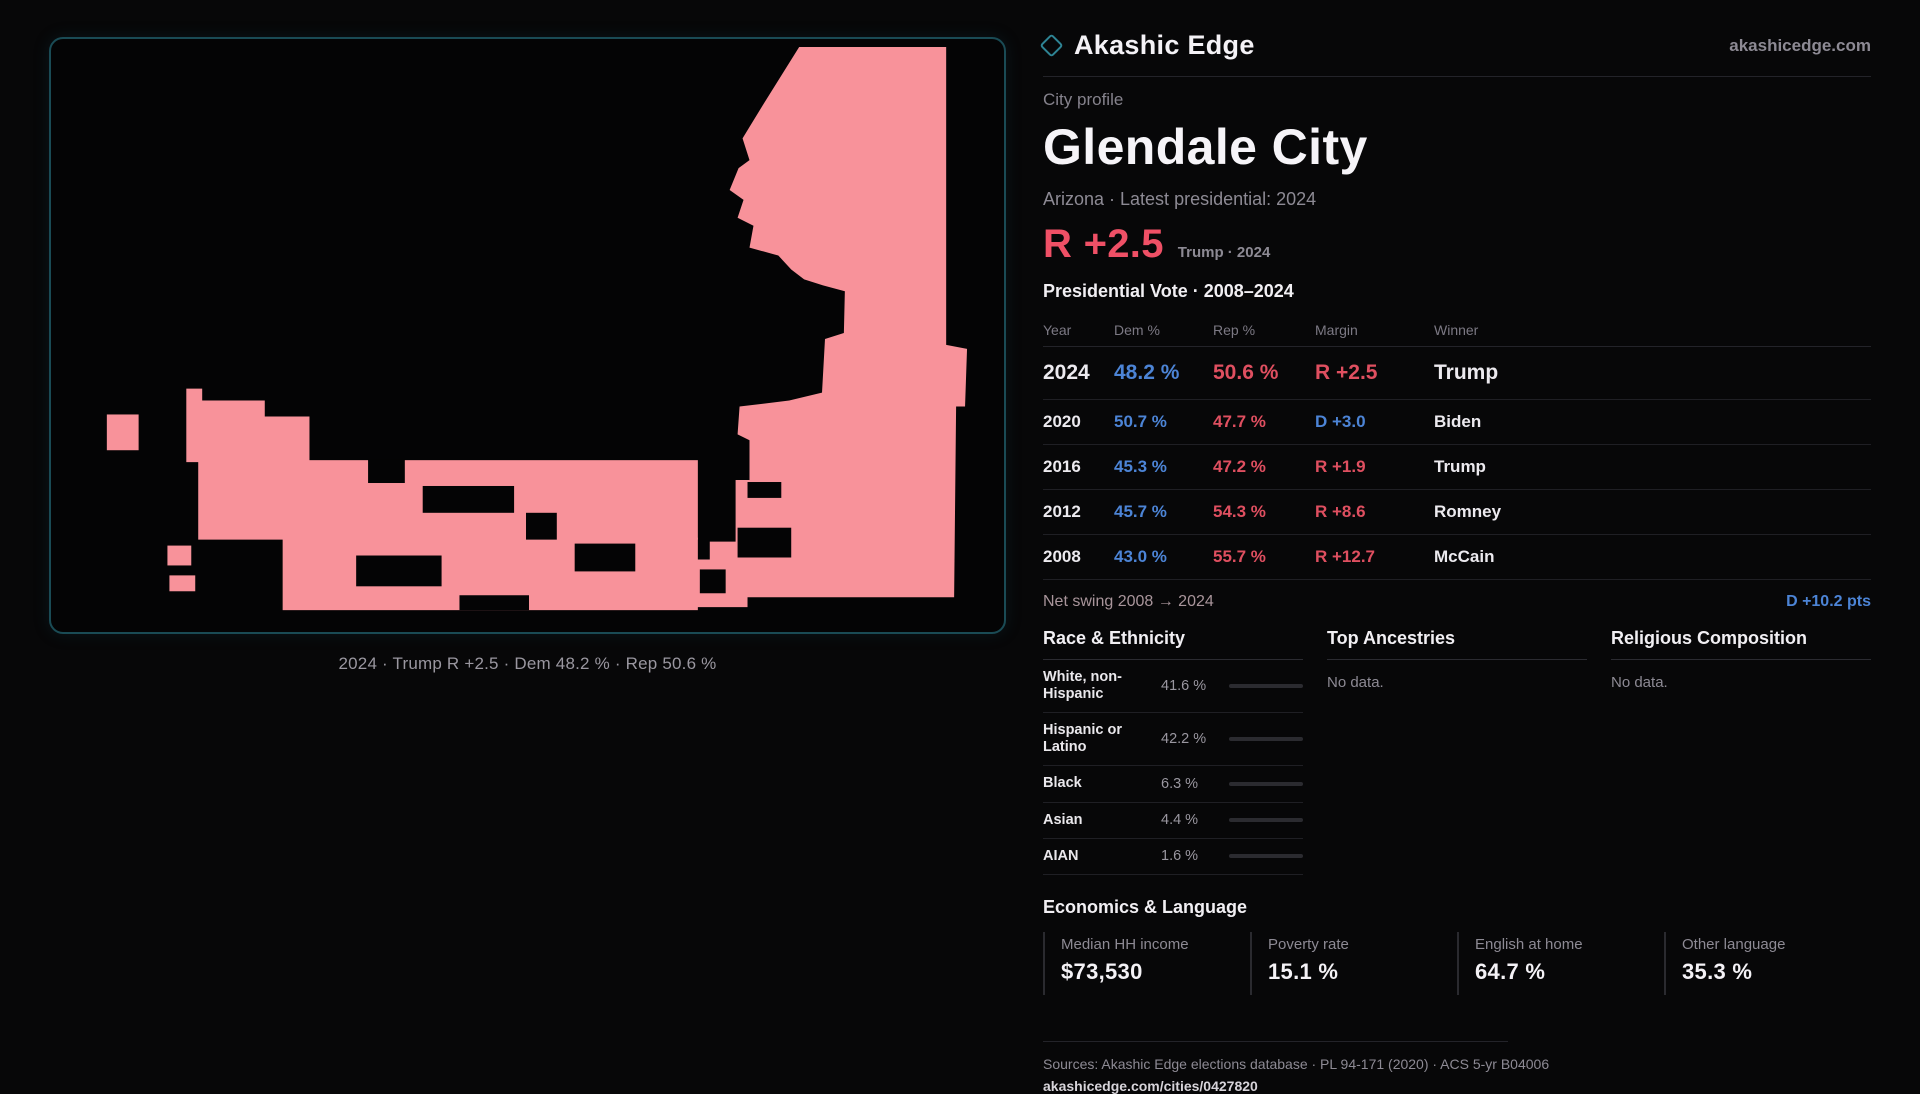  Describe the element at coordinates (1125, 944) in the screenshot. I see `stat-label: Median HH income` at that location.